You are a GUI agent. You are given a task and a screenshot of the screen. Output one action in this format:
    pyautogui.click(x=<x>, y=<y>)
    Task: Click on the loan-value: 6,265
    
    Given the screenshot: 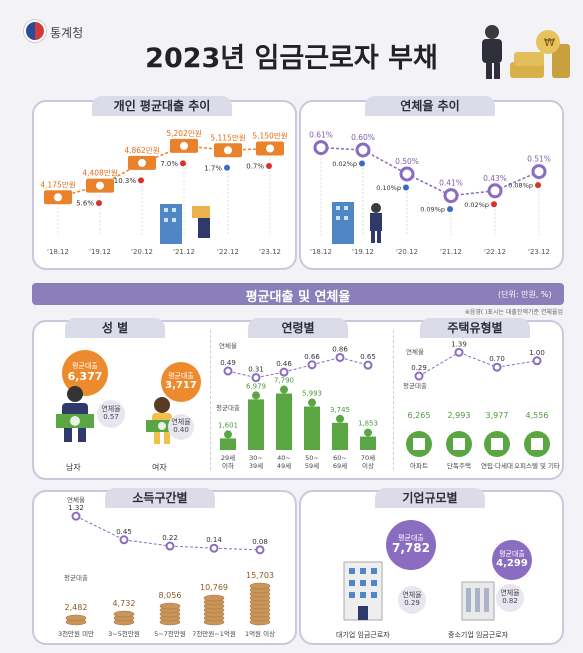 What is the action you would take?
    pyautogui.click(x=419, y=415)
    